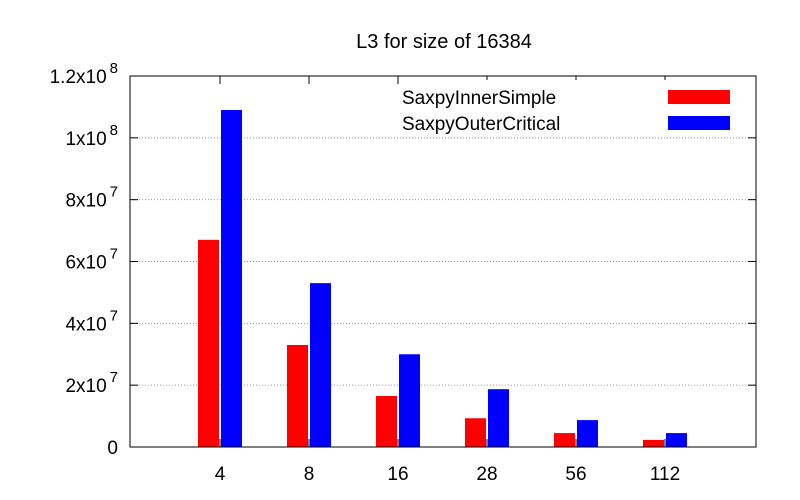  What do you see at coordinates (486, 474) in the screenshot?
I see `x-tick-label: 28` at bounding box center [486, 474].